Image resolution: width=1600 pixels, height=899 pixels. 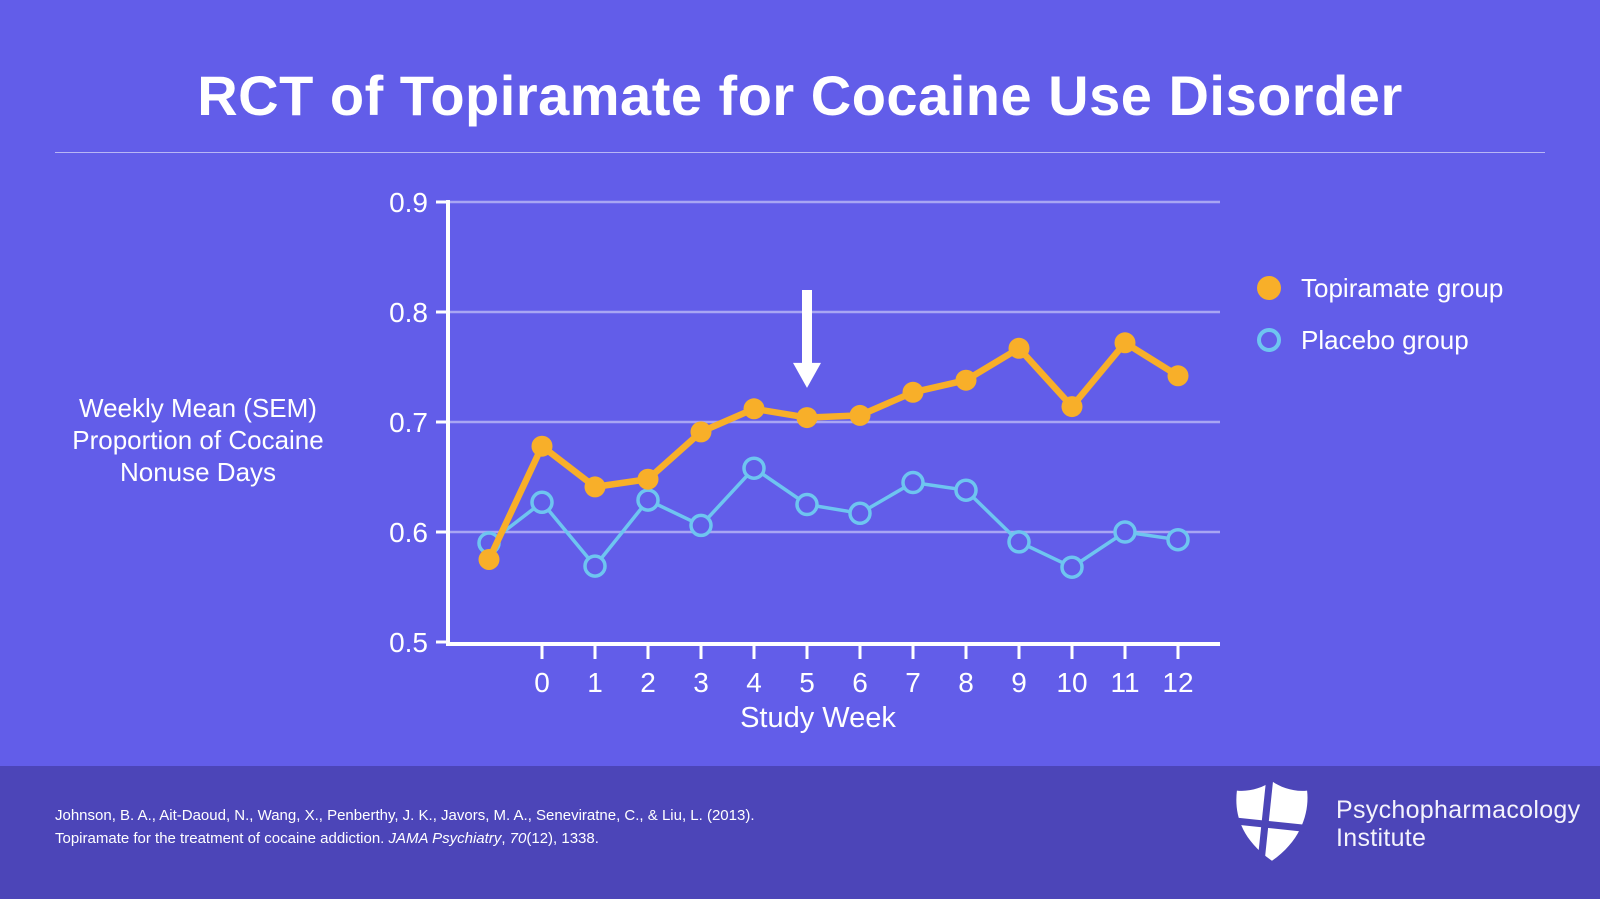 What do you see at coordinates (1269, 288) in the screenshot?
I see `topiramate-marker-icon` at bounding box center [1269, 288].